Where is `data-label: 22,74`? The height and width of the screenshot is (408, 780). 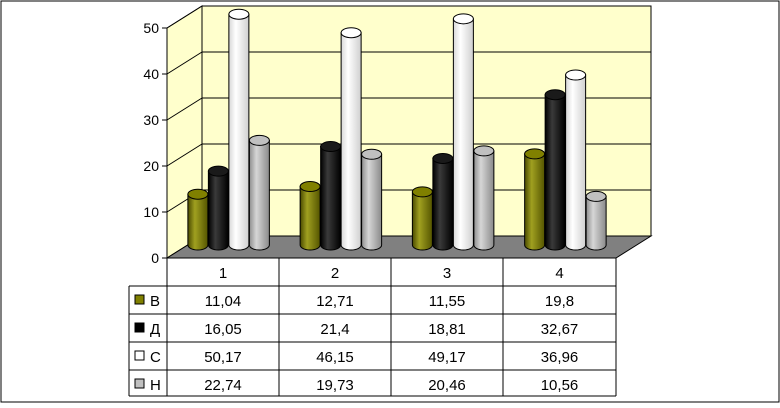
data-label: 22,74 is located at coordinates (223, 385).